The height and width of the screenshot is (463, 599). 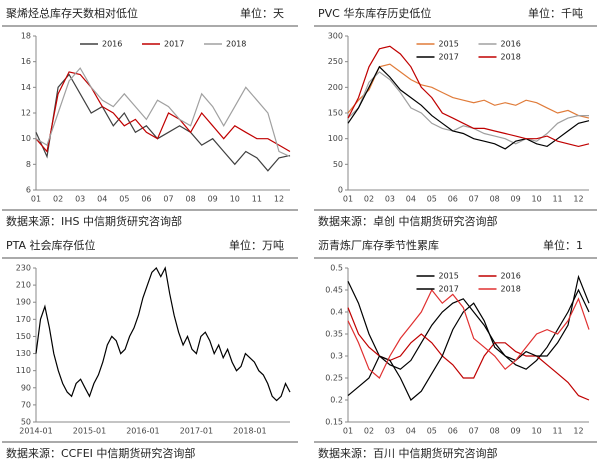 What do you see at coordinates (26, 387) in the screenshot?
I see `y-tick-label: 90` at bounding box center [26, 387].